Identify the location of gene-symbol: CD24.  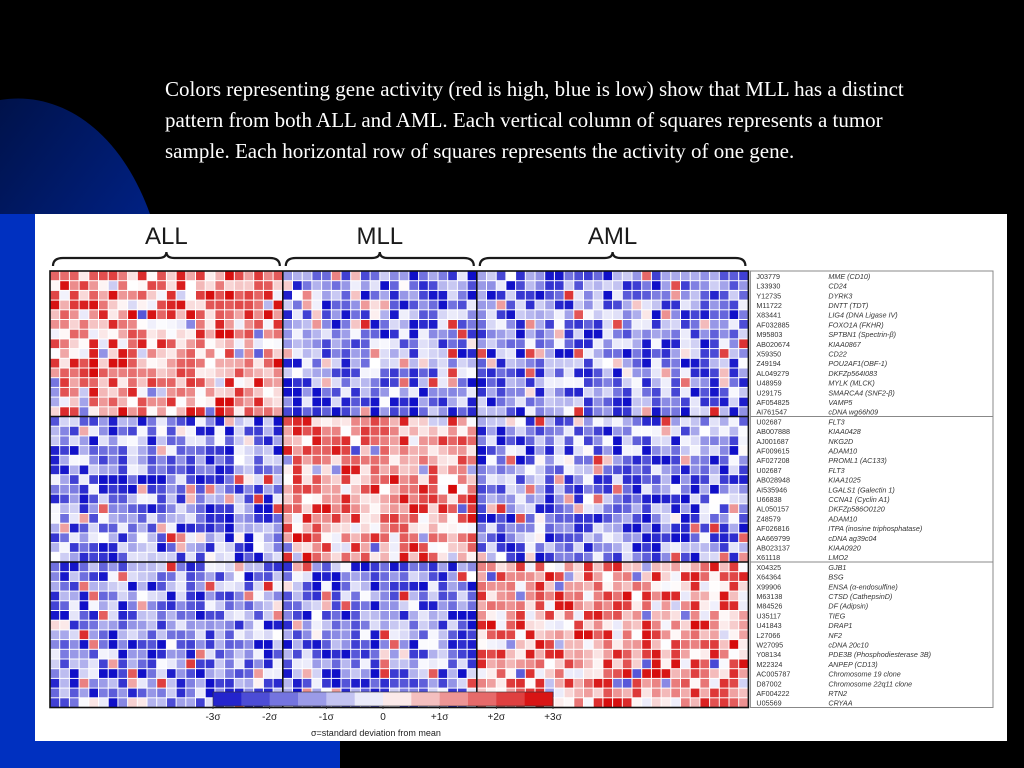
(837, 286).